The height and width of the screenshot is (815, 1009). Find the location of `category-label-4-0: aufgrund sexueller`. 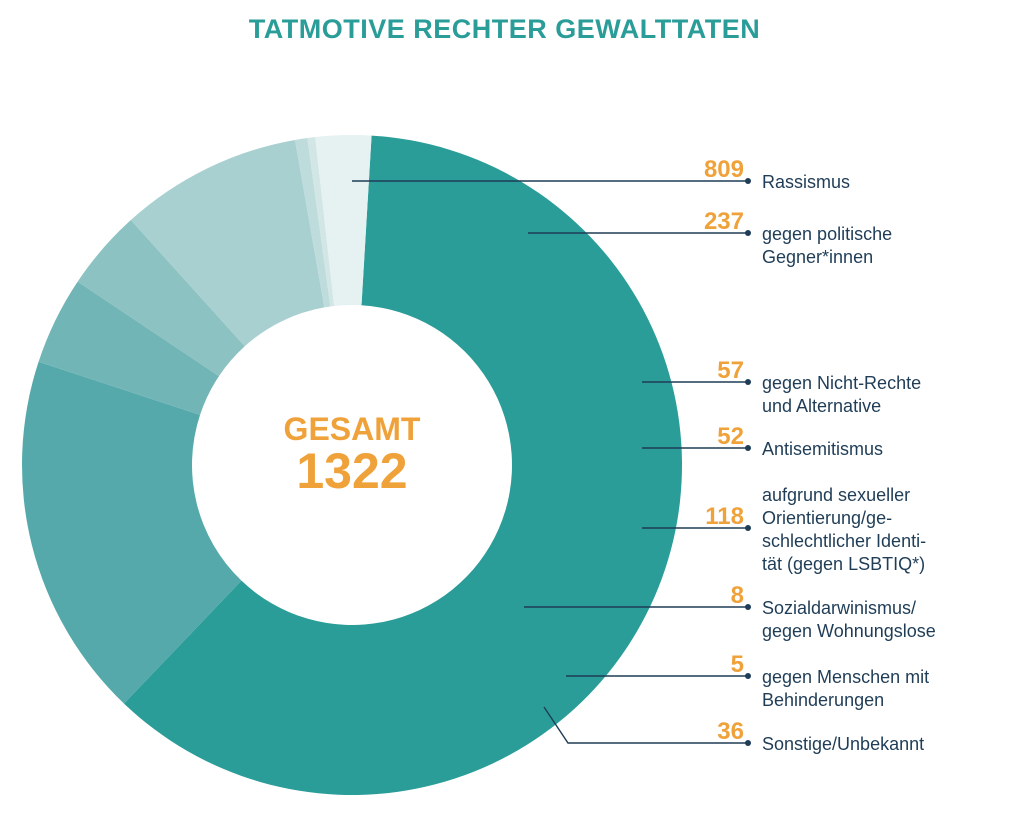

category-label-4-0: aufgrund sexueller is located at coordinates (836, 495).